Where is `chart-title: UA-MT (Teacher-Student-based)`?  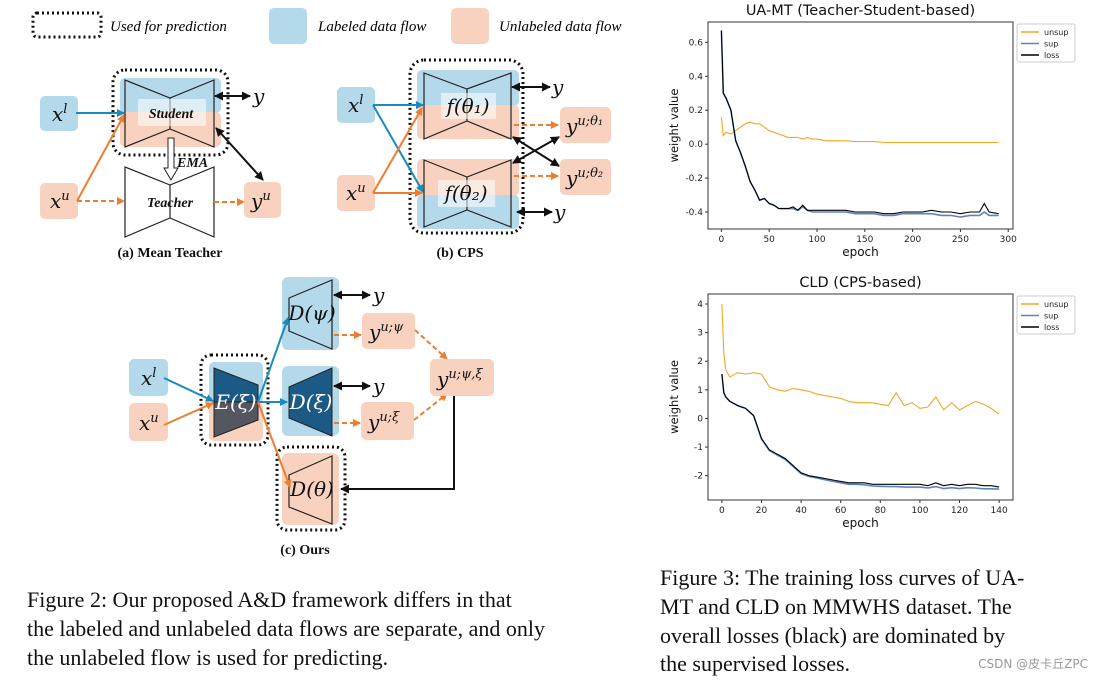 chart-title: UA-MT (Teacher-Student-based) is located at coordinates (860, 11).